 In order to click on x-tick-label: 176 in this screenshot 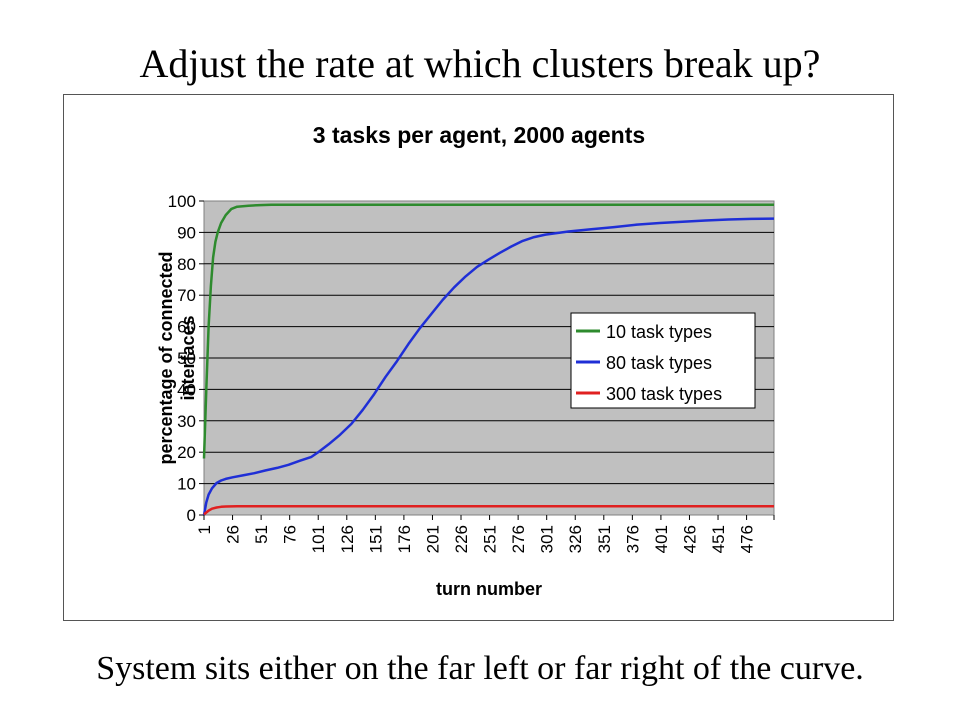, I will do `click(404, 539)`.